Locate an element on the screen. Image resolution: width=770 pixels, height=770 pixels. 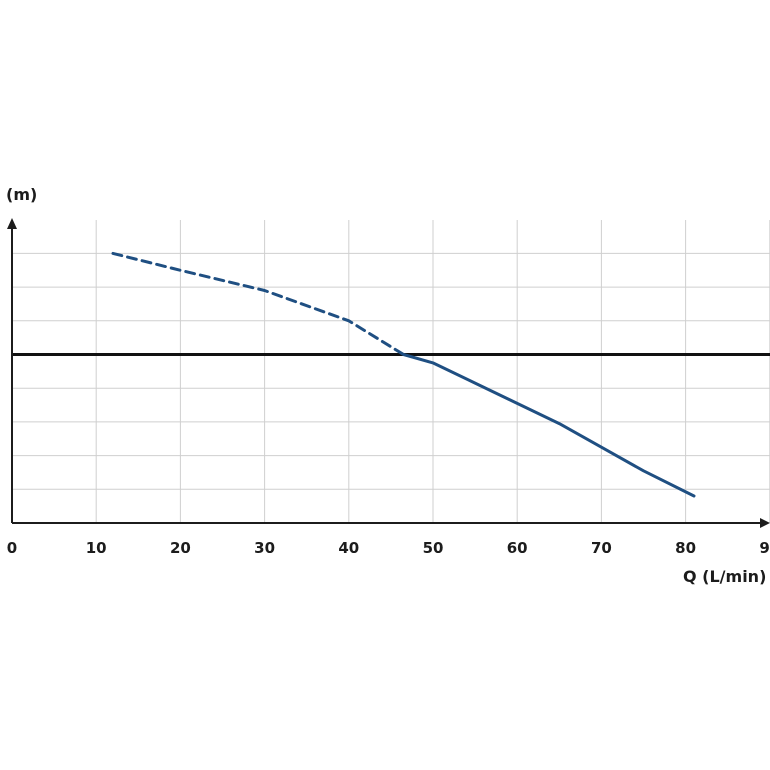
x-tick-label: 30 is located at coordinates (264, 548).